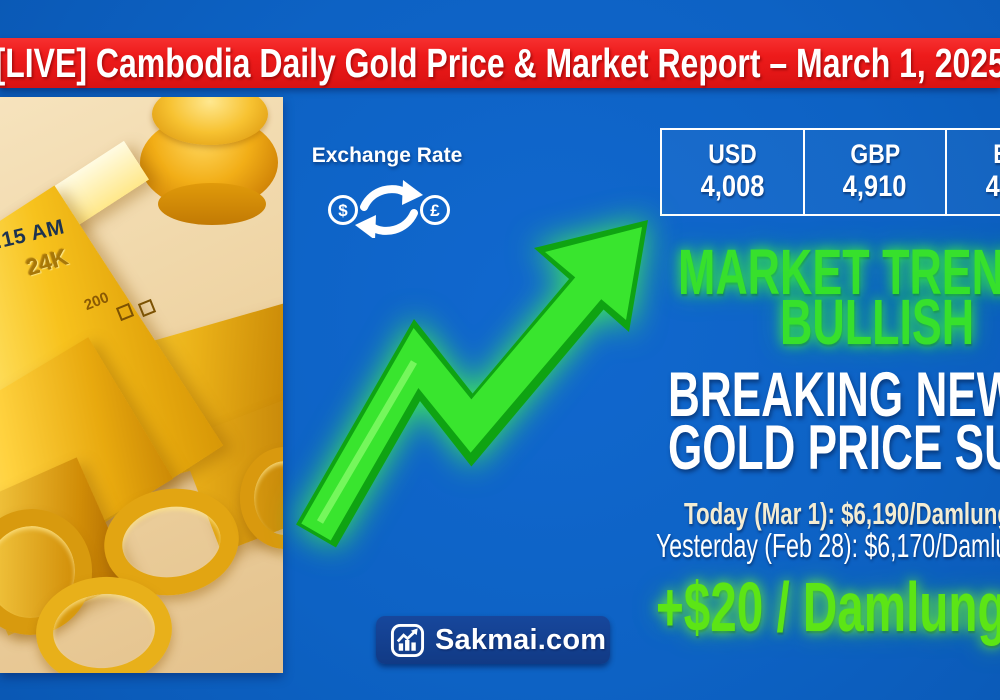 This screenshot has width=1000, height=700. What do you see at coordinates (834, 395) in the screenshot?
I see `breaking-news-headline: BREAKING NEWS:` at bounding box center [834, 395].